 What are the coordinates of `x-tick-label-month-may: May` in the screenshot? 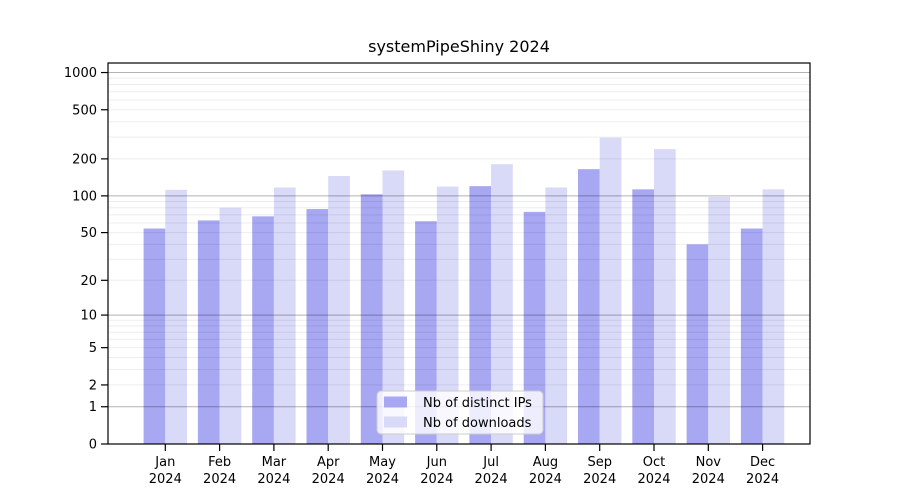 It's located at (382, 462).